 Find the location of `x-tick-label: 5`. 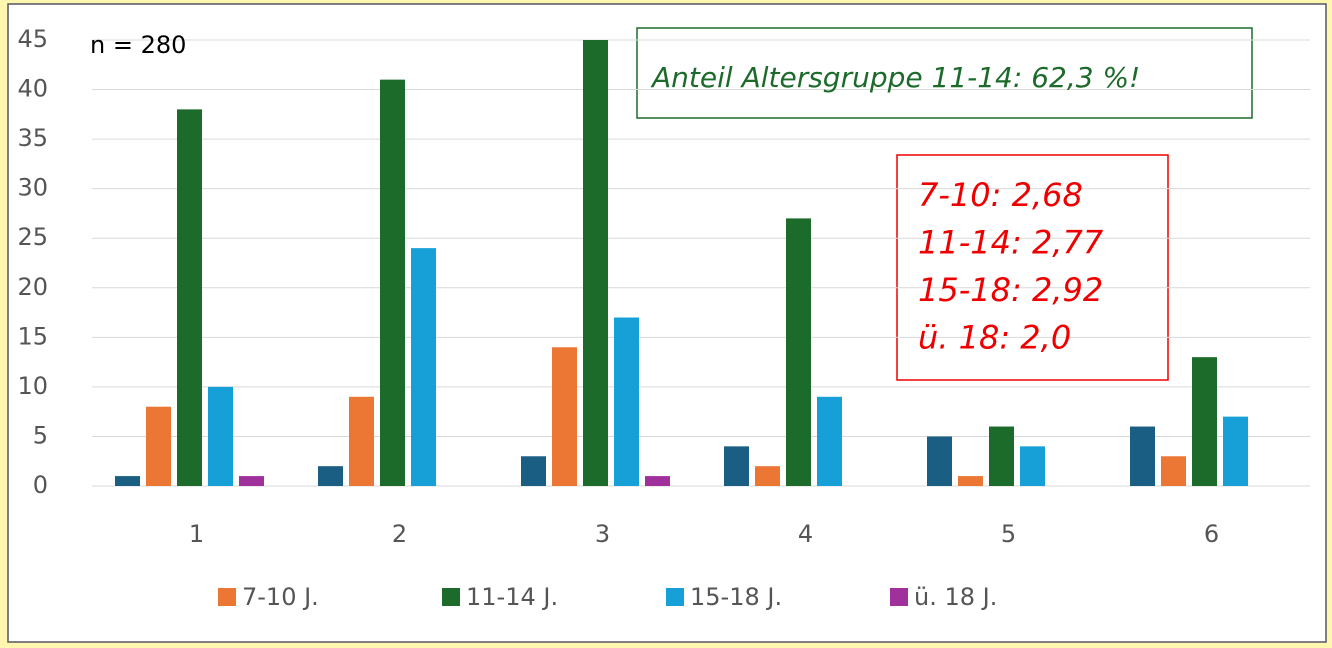

x-tick-label: 5 is located at coordinates (1008, 534).